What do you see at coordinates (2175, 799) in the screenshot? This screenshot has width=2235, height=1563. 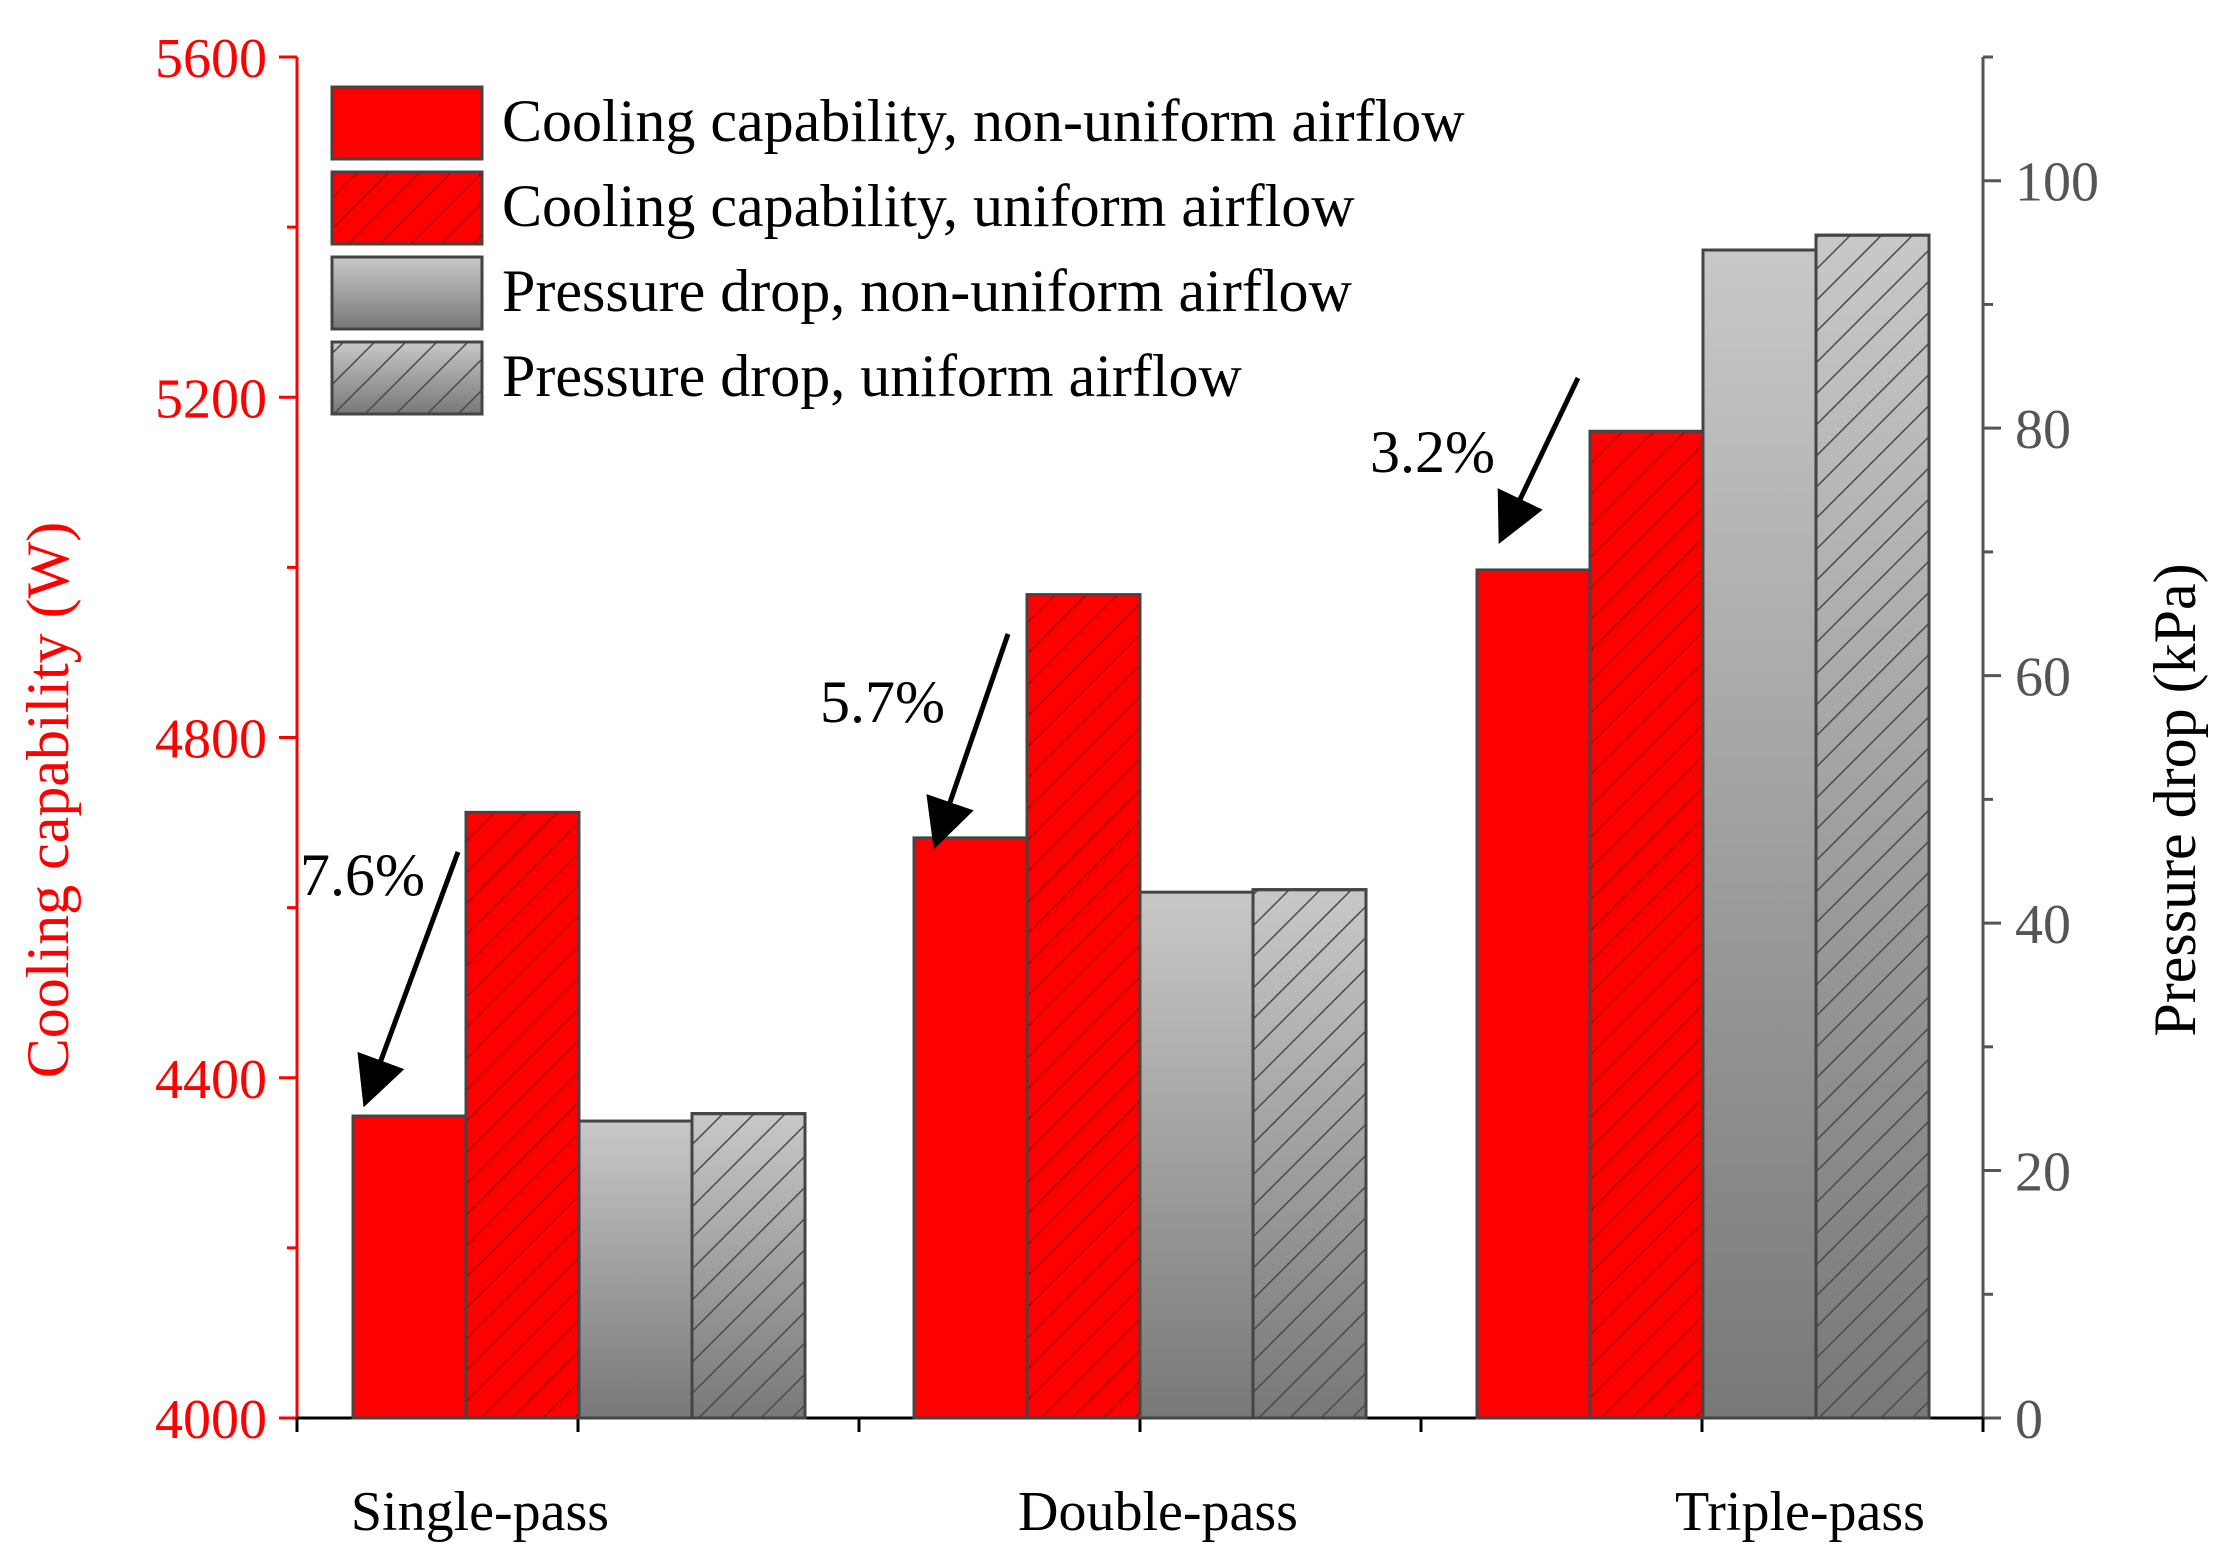 I see `right-axis-title: Pressure drop (kPa)` at bounding box center [2175, 799].